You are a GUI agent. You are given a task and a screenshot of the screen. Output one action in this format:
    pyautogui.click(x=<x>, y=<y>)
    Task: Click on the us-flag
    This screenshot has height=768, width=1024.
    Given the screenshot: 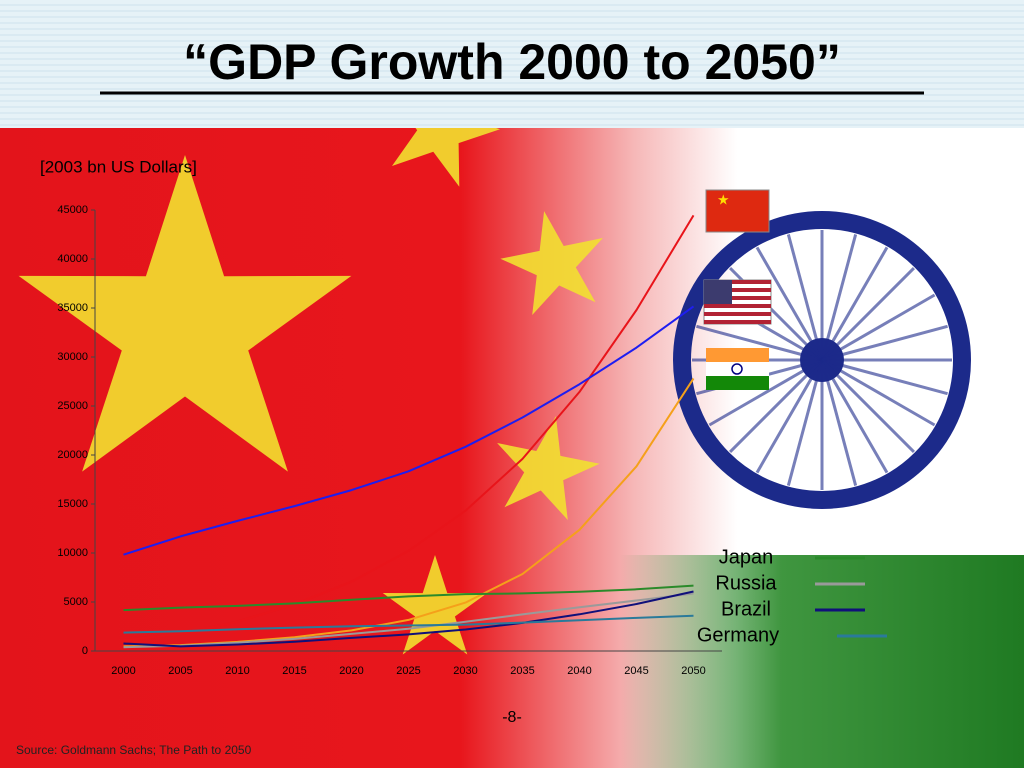 What is the action you would take?
    pyautogui.click(x=737, y=302)
    